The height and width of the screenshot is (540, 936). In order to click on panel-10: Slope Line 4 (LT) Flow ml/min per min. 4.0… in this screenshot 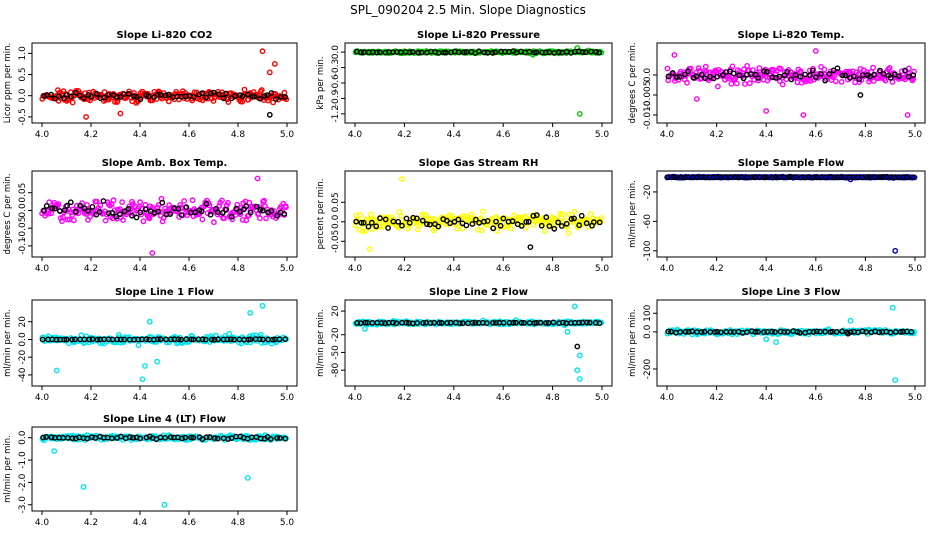, I will do `click(150, 471)`.